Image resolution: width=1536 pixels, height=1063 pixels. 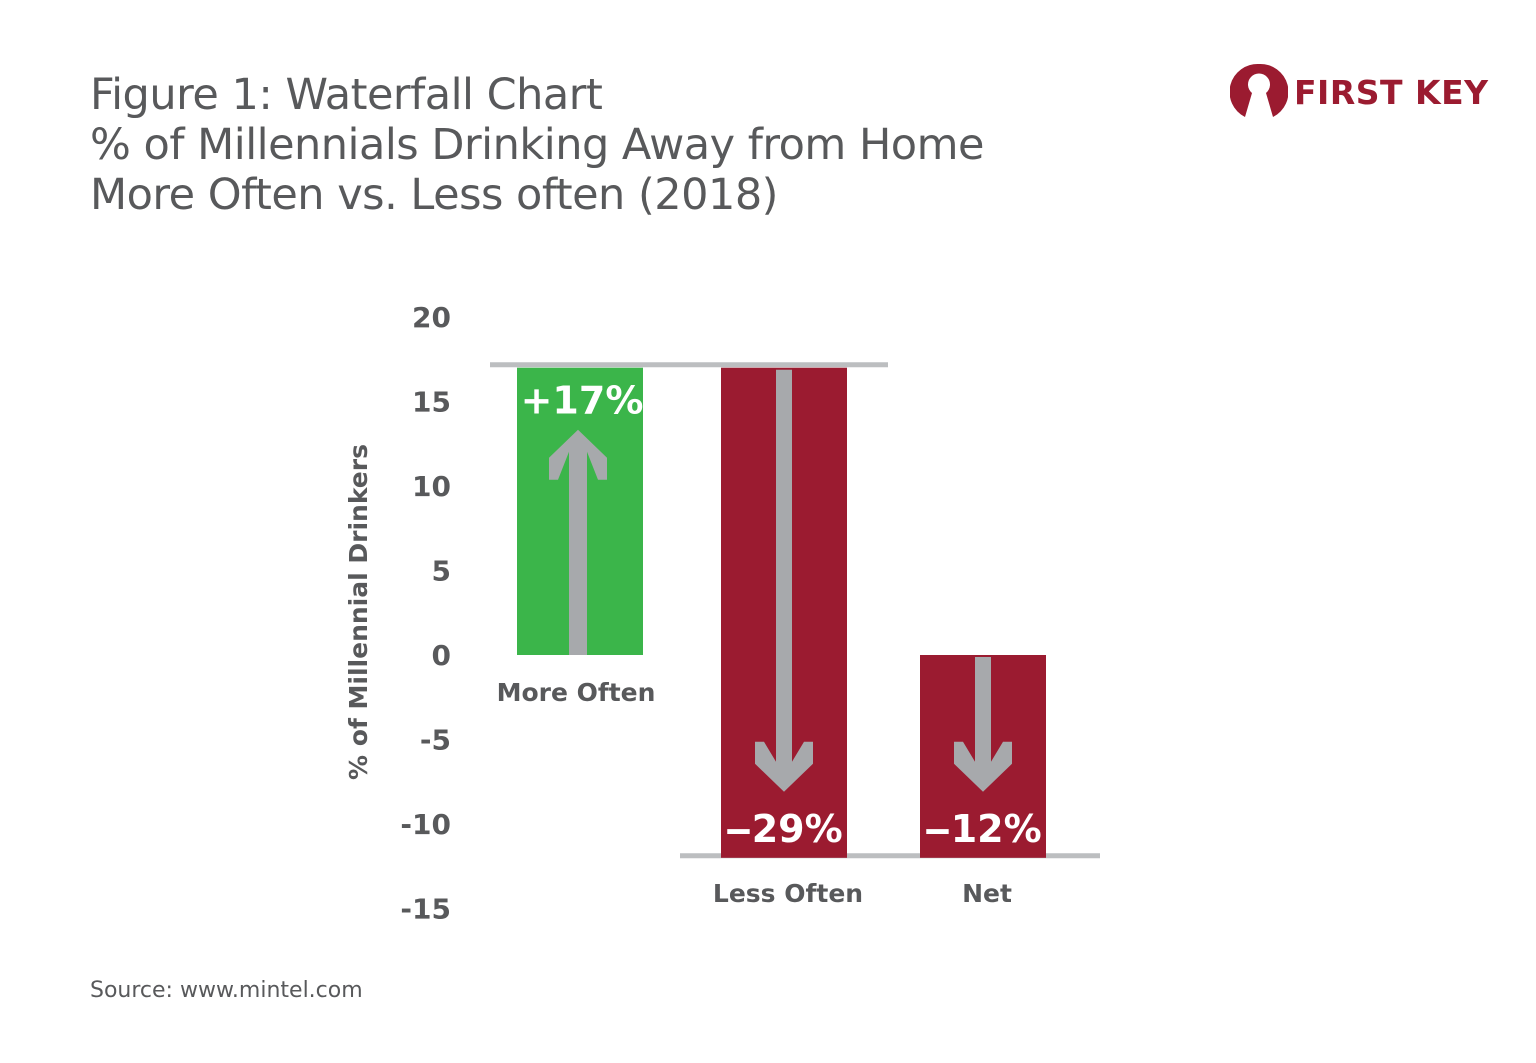 What do you see at coordinates (425, 909) in the screenshot?
I see `y-tick-label: -15` at bounding box center [425, 909].